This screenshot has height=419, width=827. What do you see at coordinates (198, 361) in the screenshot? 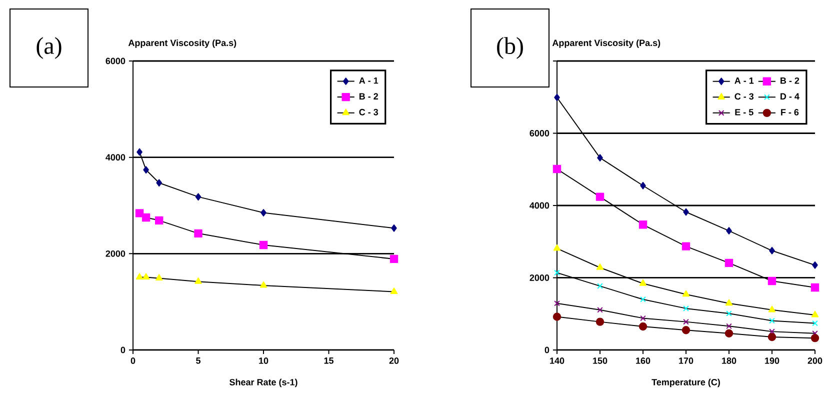
I see `x-tick-label: 5` at bounding box center [198, 361].